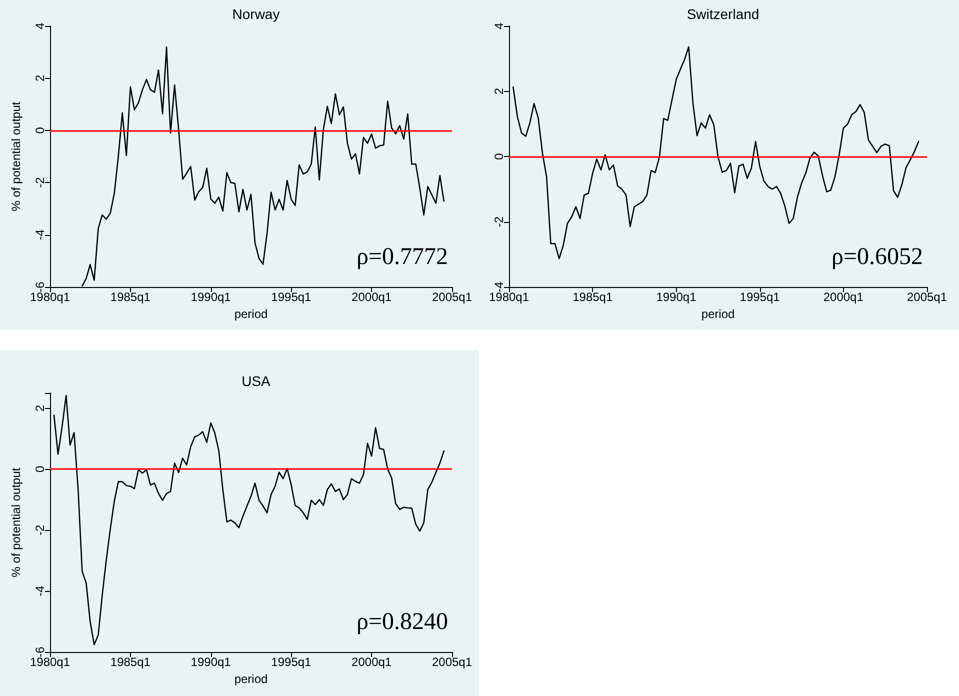  Describe the element at coordinates (402, 257) in the screenshot. I see `annotation: ρ=0.7772` at that location.